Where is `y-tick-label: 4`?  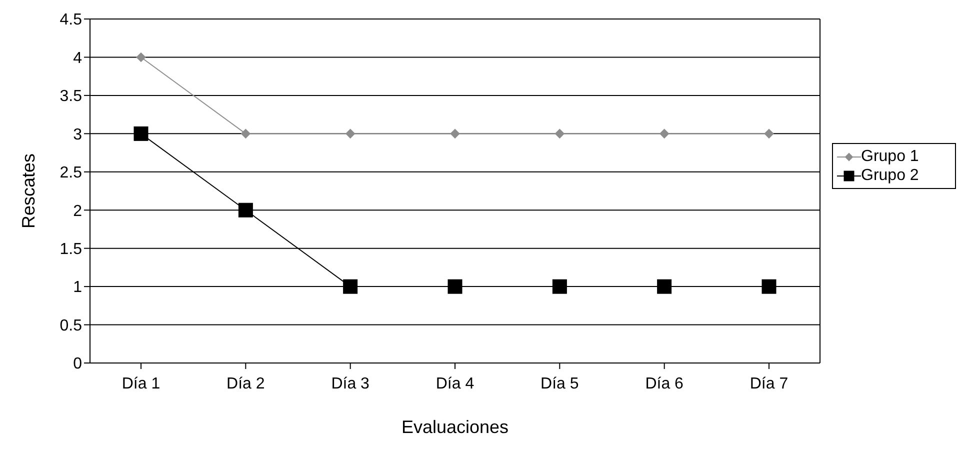
y-tick-label: 4 is located at coordinates (77, 58).